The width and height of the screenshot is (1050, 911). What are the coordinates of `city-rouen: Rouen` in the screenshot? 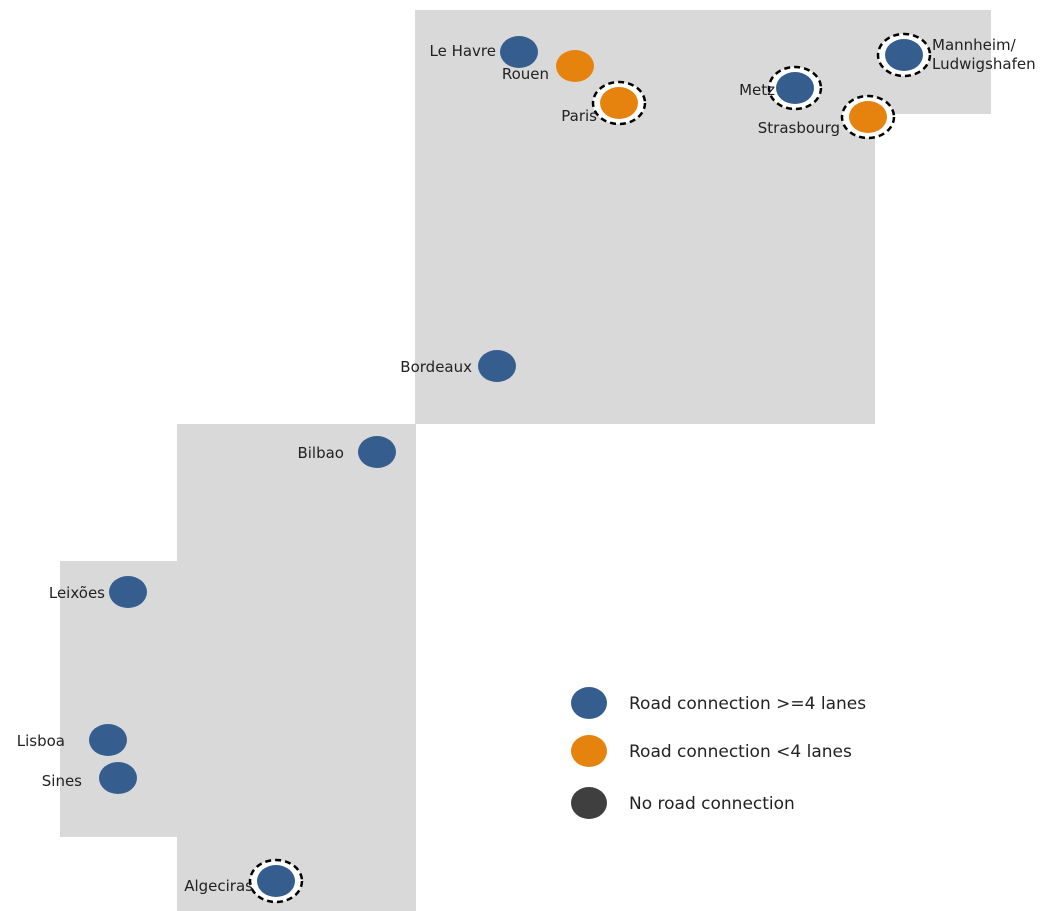 It's located at (548, 66).